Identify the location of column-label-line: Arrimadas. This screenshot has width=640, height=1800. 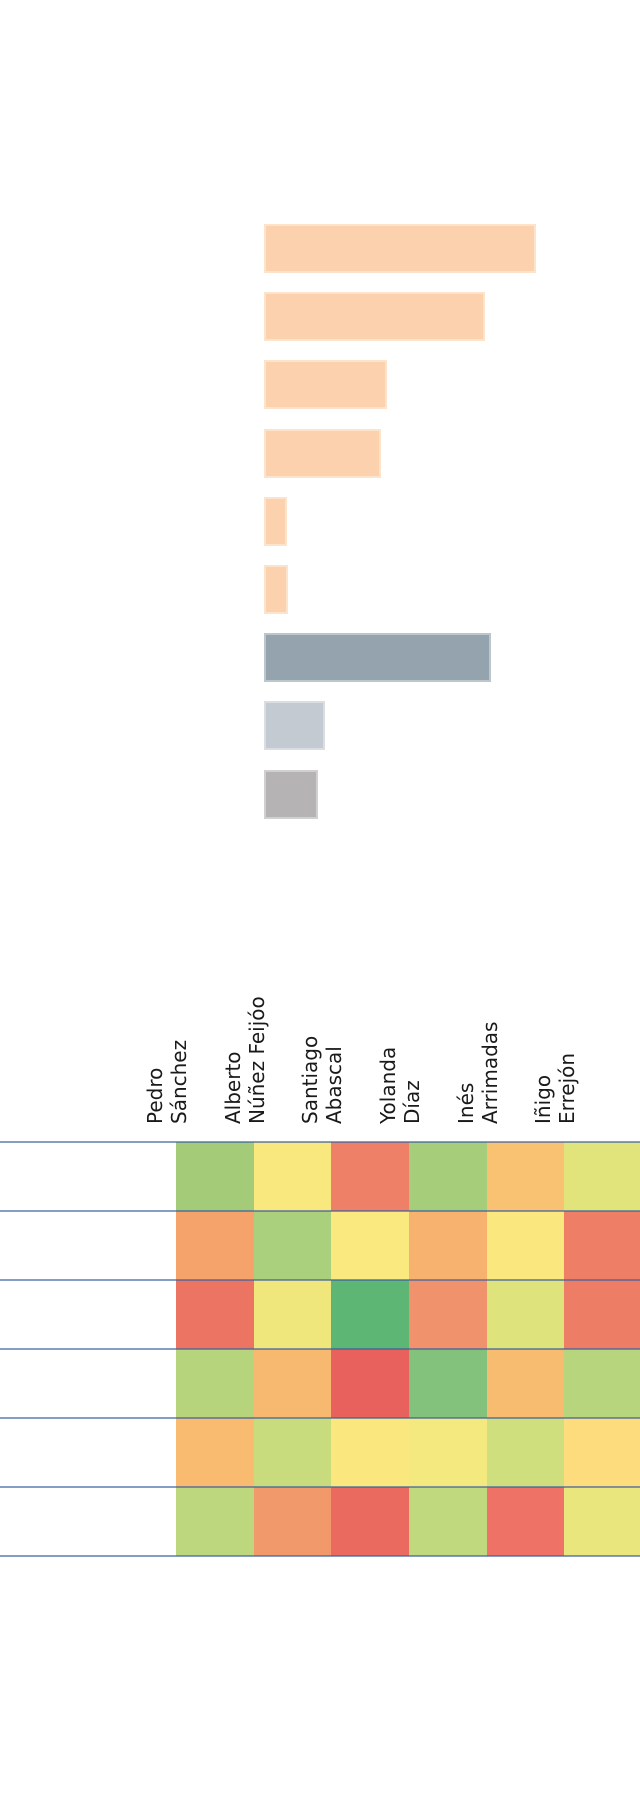
(490, 1072).